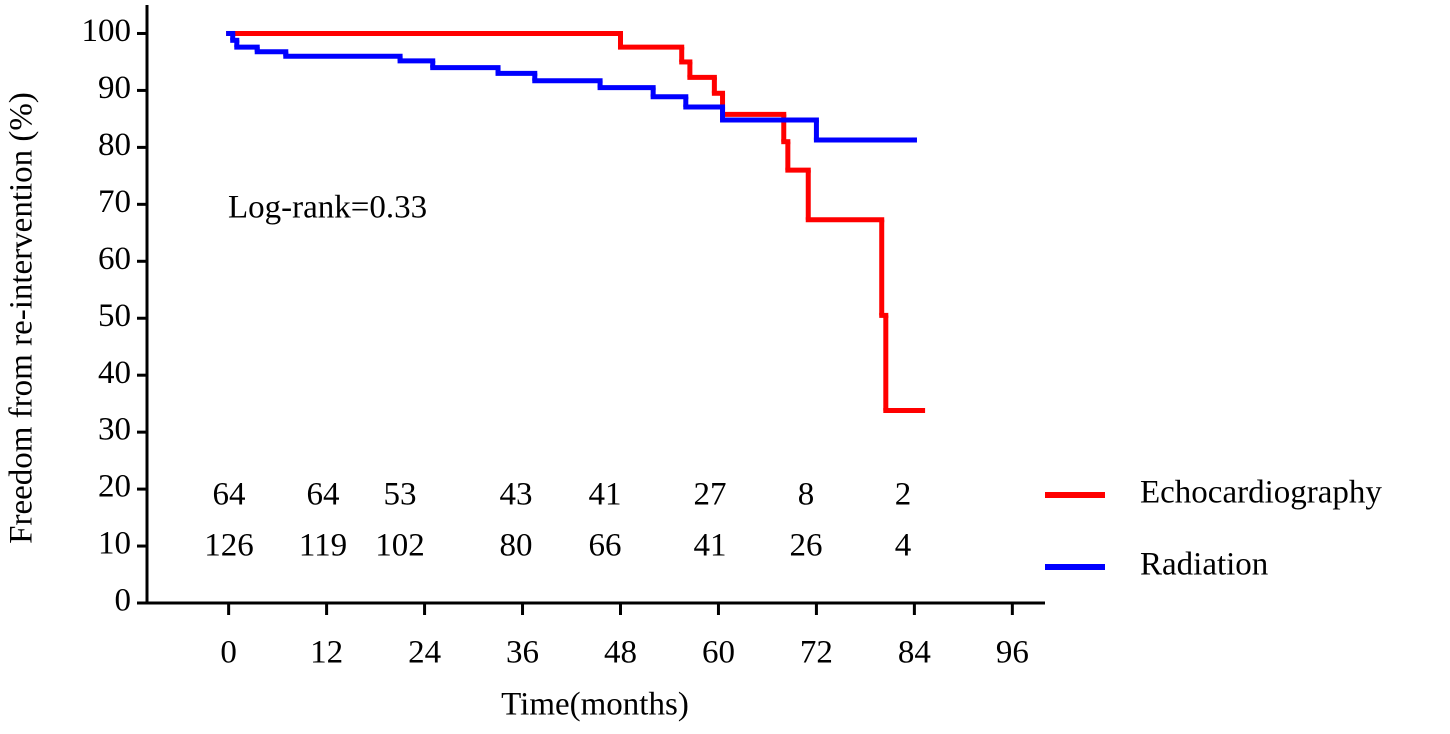 The image size is (1450, 734). What do you see at coordinates (114, 373) in the screenshot?
I see `y-tick-label: 40` at bounding box center [114, 373].